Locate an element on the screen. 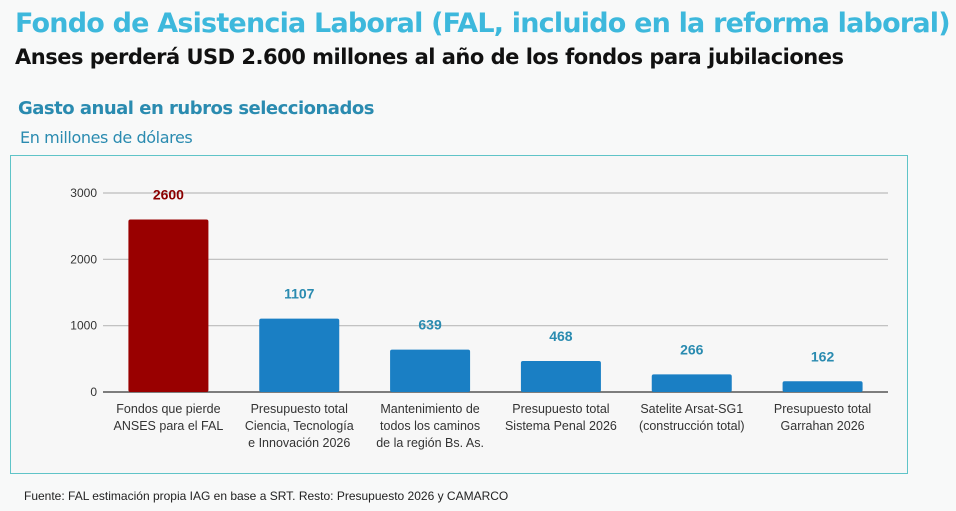 Image resolution: width=956 pixels, height=511 pixels. data-label: 266 is located at coordinates (692, 349).